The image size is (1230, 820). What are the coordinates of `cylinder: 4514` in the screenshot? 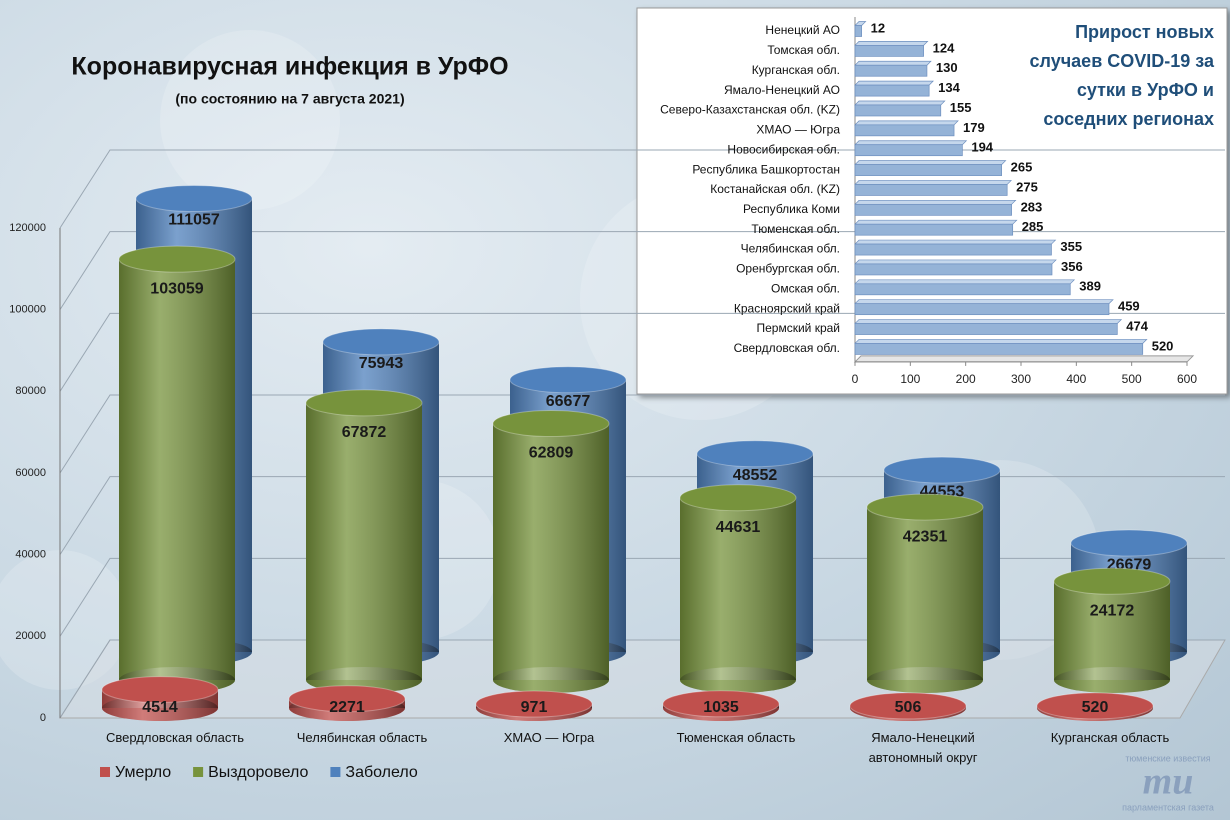 It's located at (160, 698).